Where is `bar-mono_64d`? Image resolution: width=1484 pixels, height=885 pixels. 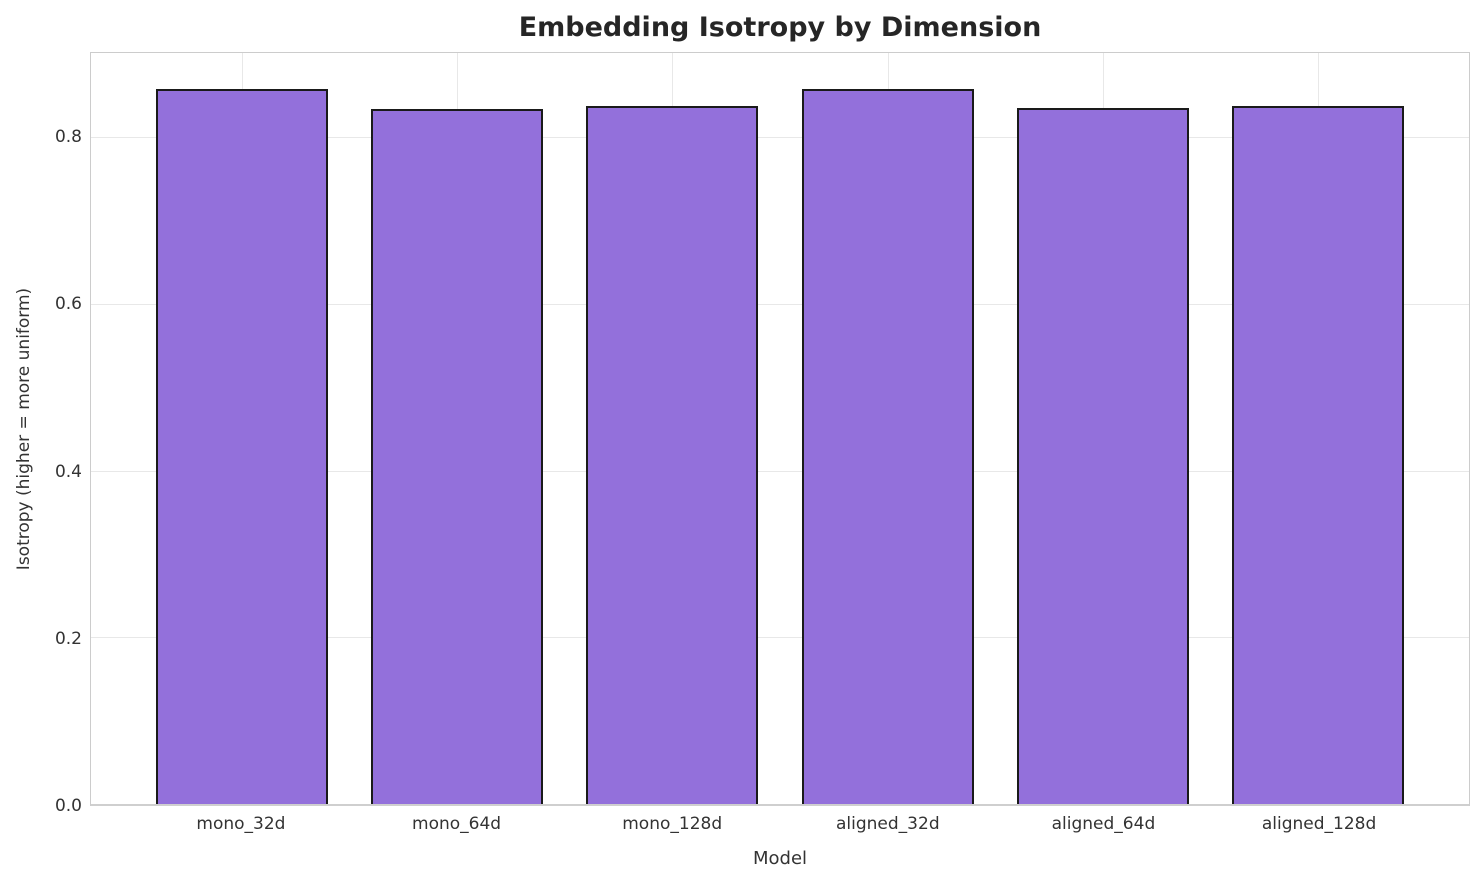
bar-mono_64d is located at coordinates (457, 456).